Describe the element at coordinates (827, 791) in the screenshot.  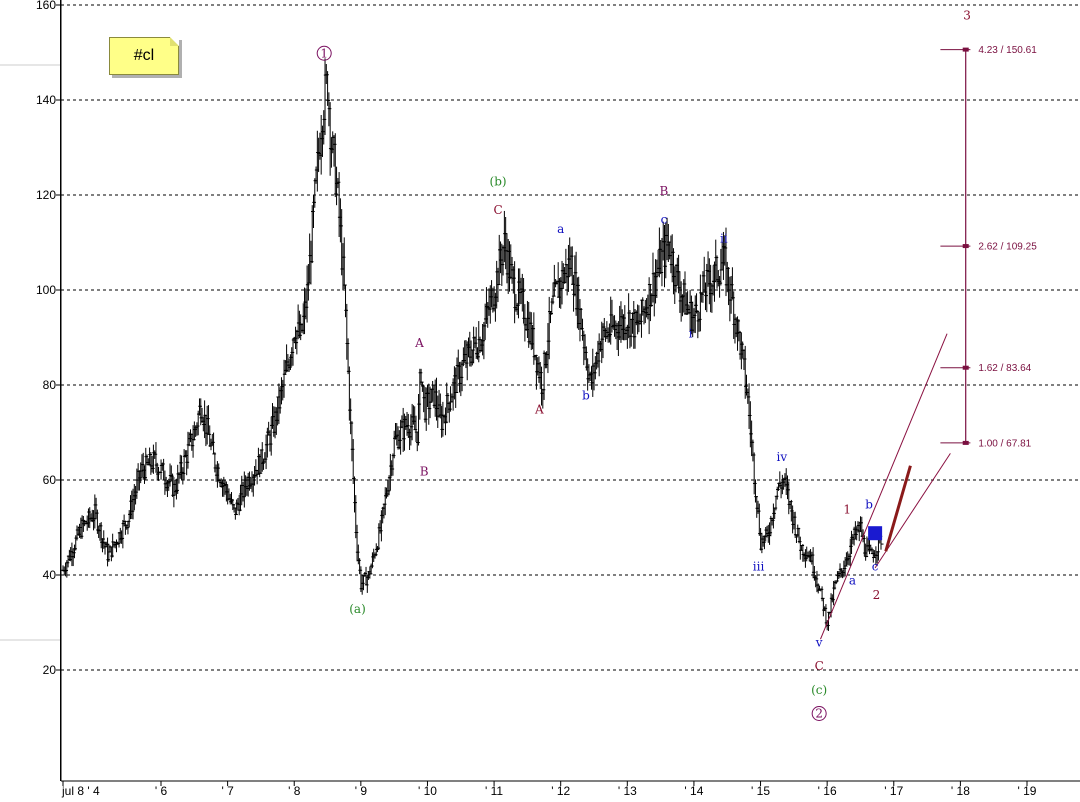
I see `x-tick-label: ' 16` at that location.